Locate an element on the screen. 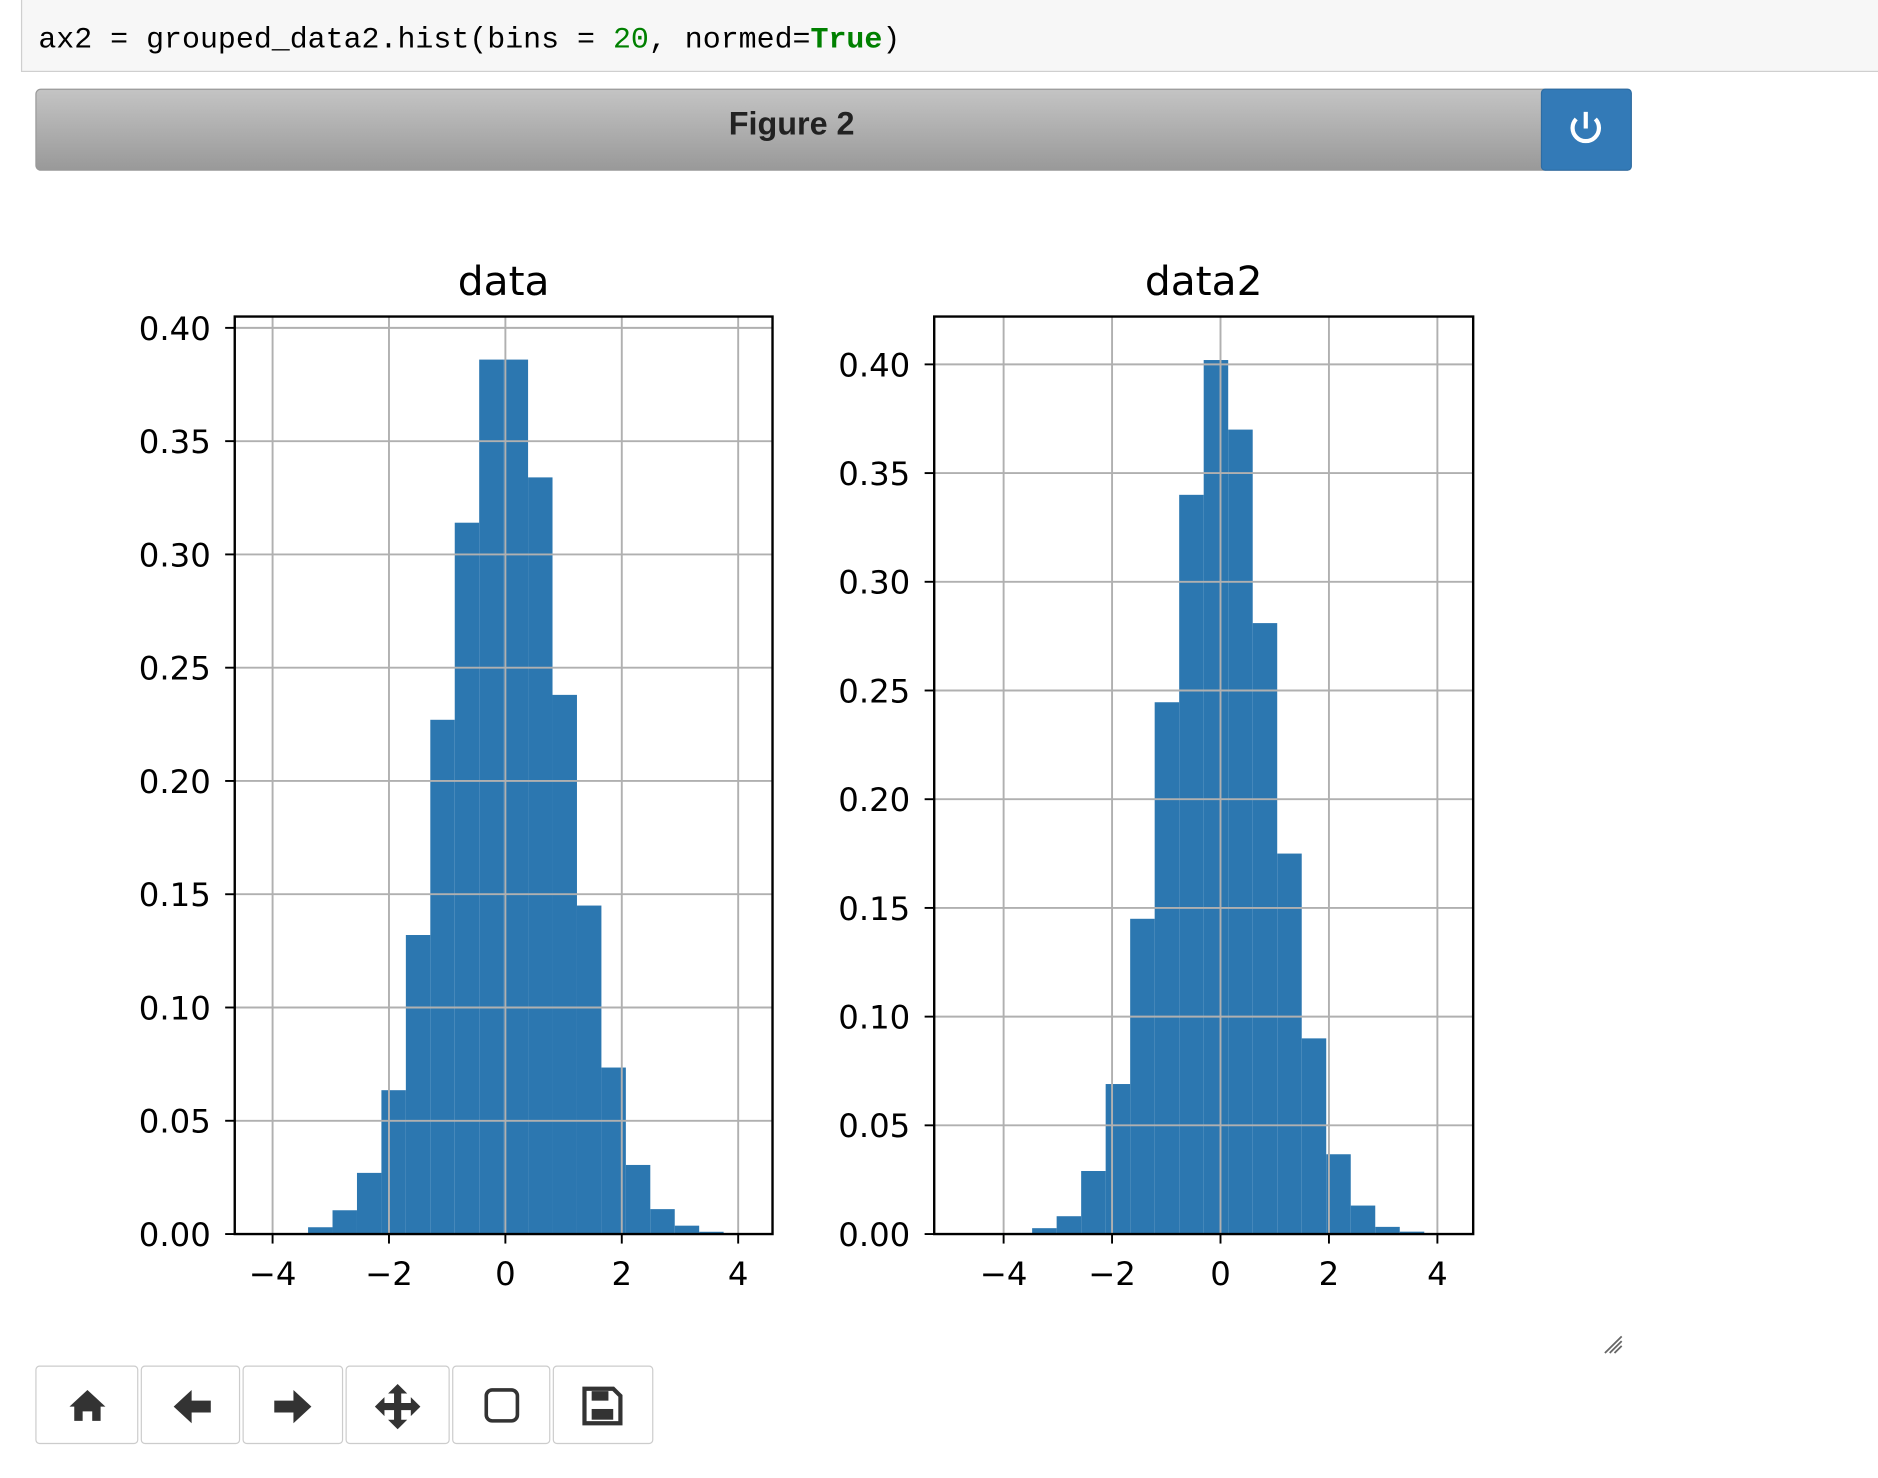 This screenshot has height=1478, width=1878. pan-button is located at coordinates (397, 1405).